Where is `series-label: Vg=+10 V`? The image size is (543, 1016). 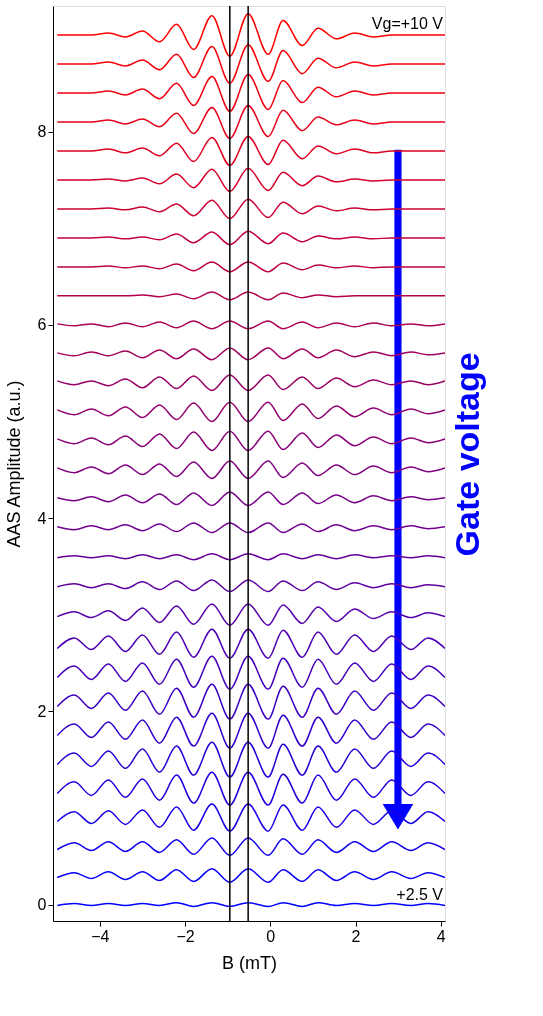 series-label: Vg=+10 V is located at coordinates (407, 23).